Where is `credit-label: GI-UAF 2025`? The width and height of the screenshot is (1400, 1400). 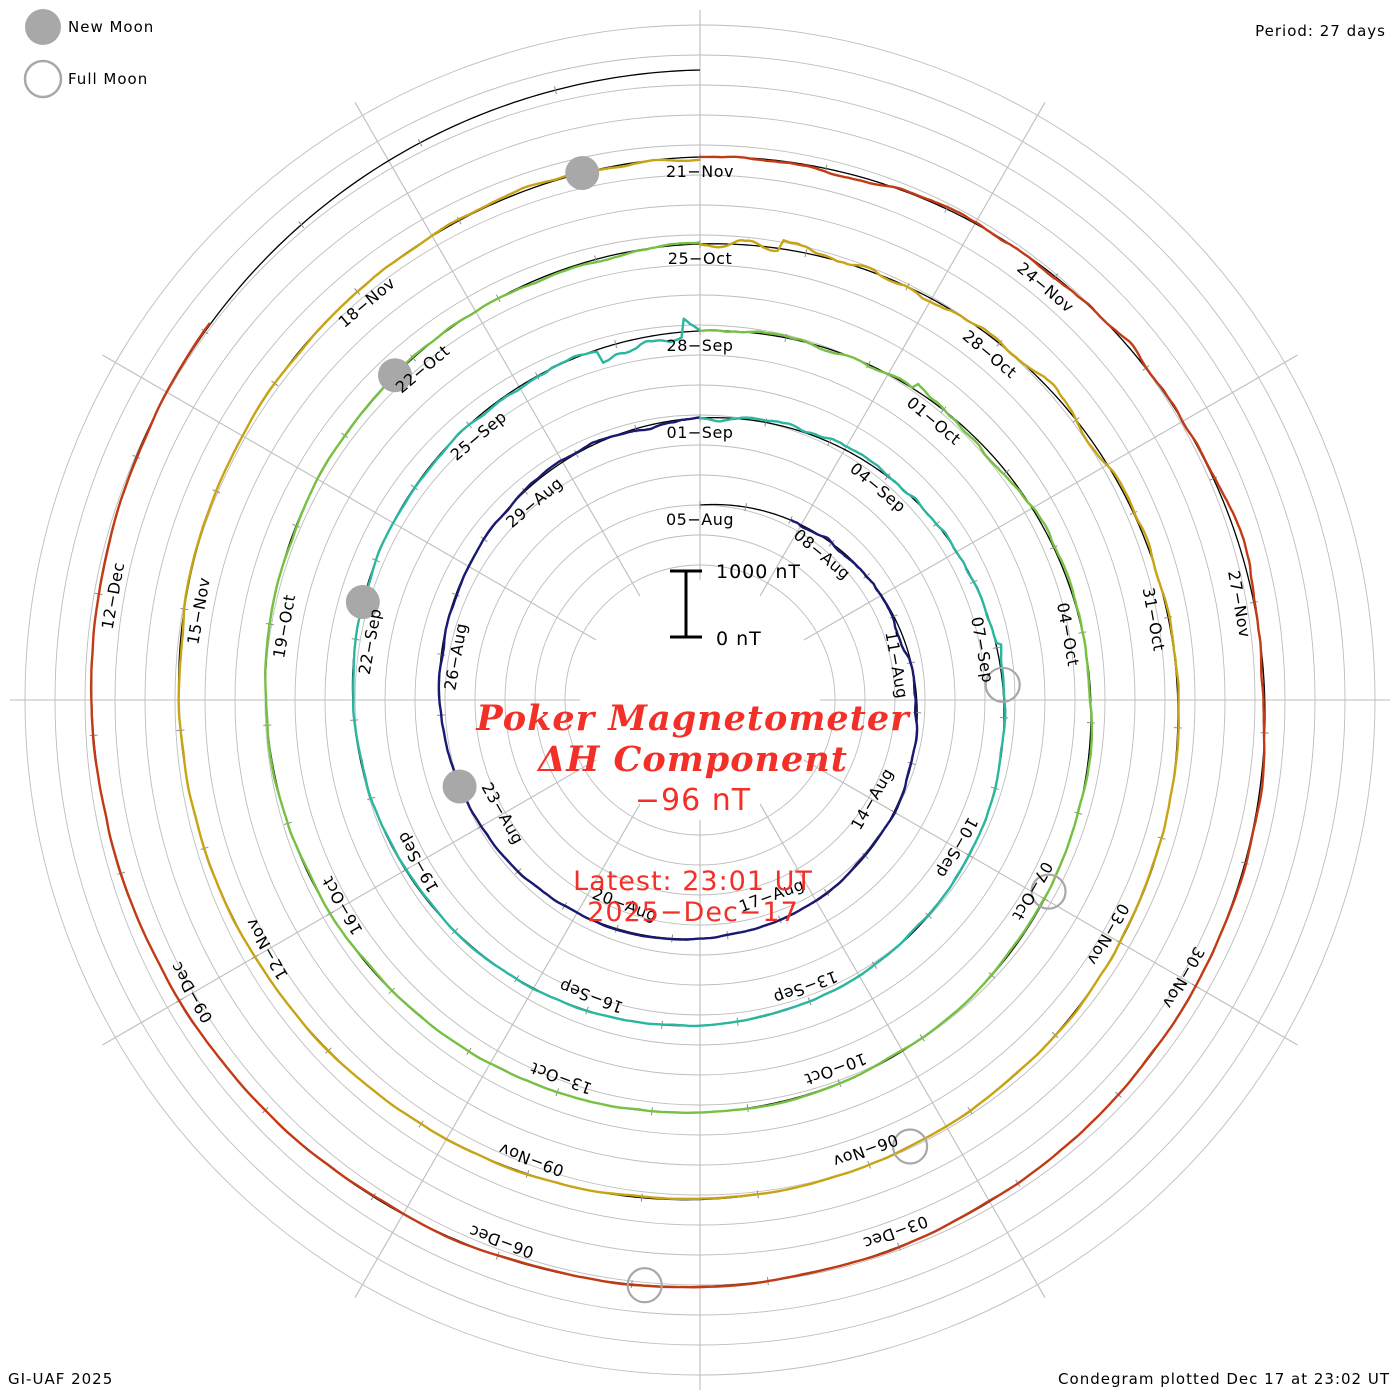 credit-label: GI-UAF 2025 is located at coordinates (61, 1379).